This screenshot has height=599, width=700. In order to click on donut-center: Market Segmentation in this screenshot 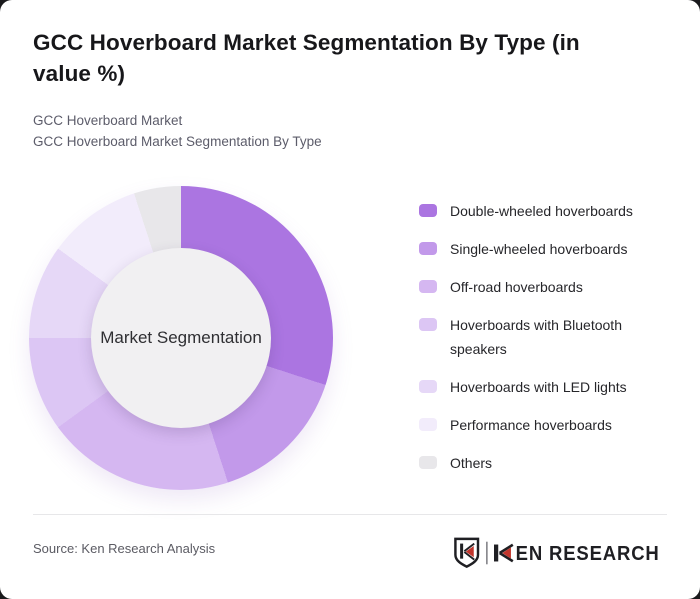, I will do `click(181, 338)`.